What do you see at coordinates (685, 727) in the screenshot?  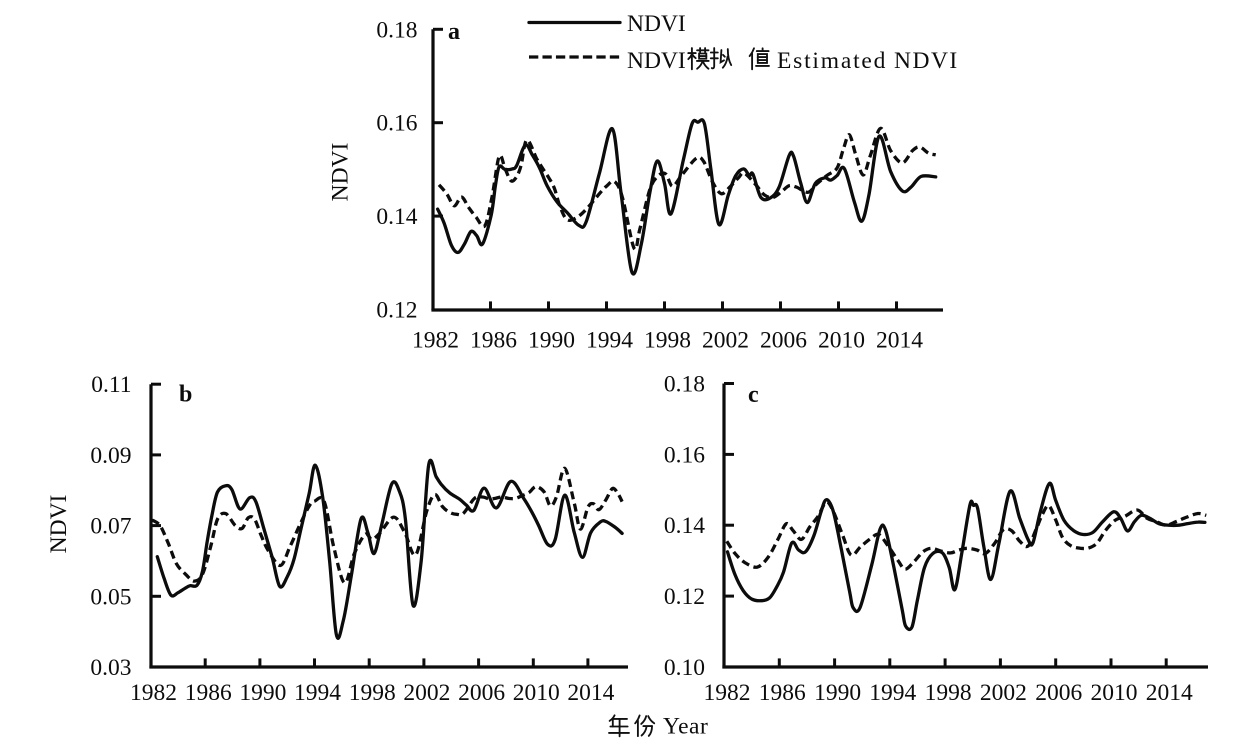 I see `svg-text: Year` at bounding box center [685, 727].